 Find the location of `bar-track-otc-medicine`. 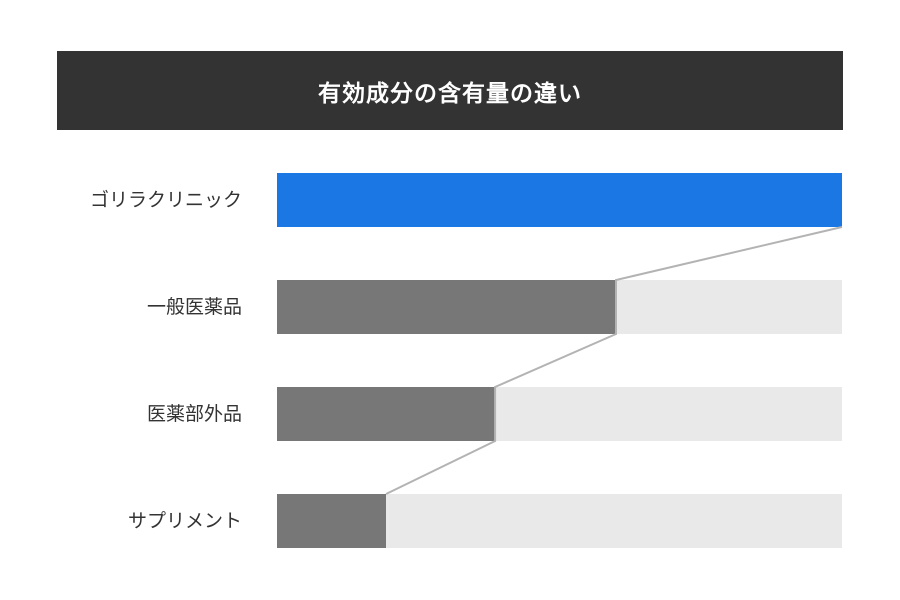

bar-track-otc-medicine is located at coordinates (559, 307).